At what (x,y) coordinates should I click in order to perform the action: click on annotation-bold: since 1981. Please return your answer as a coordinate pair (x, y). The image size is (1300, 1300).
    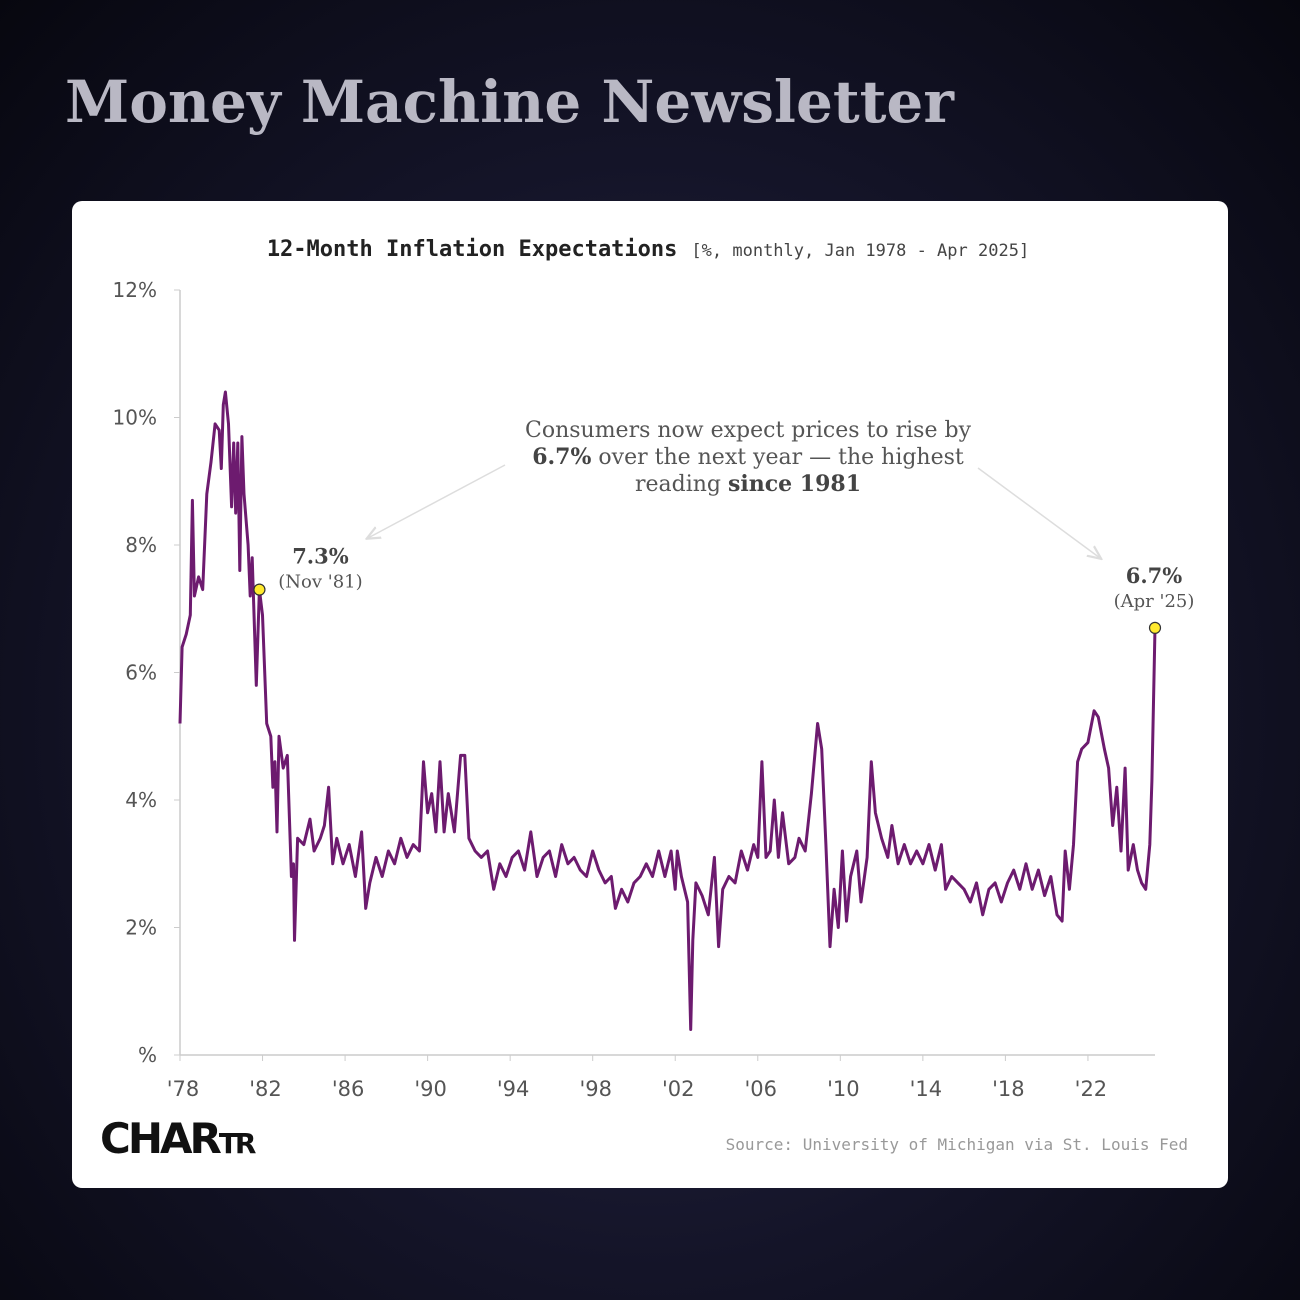
    Looking at the image, I should click on (795, 484).